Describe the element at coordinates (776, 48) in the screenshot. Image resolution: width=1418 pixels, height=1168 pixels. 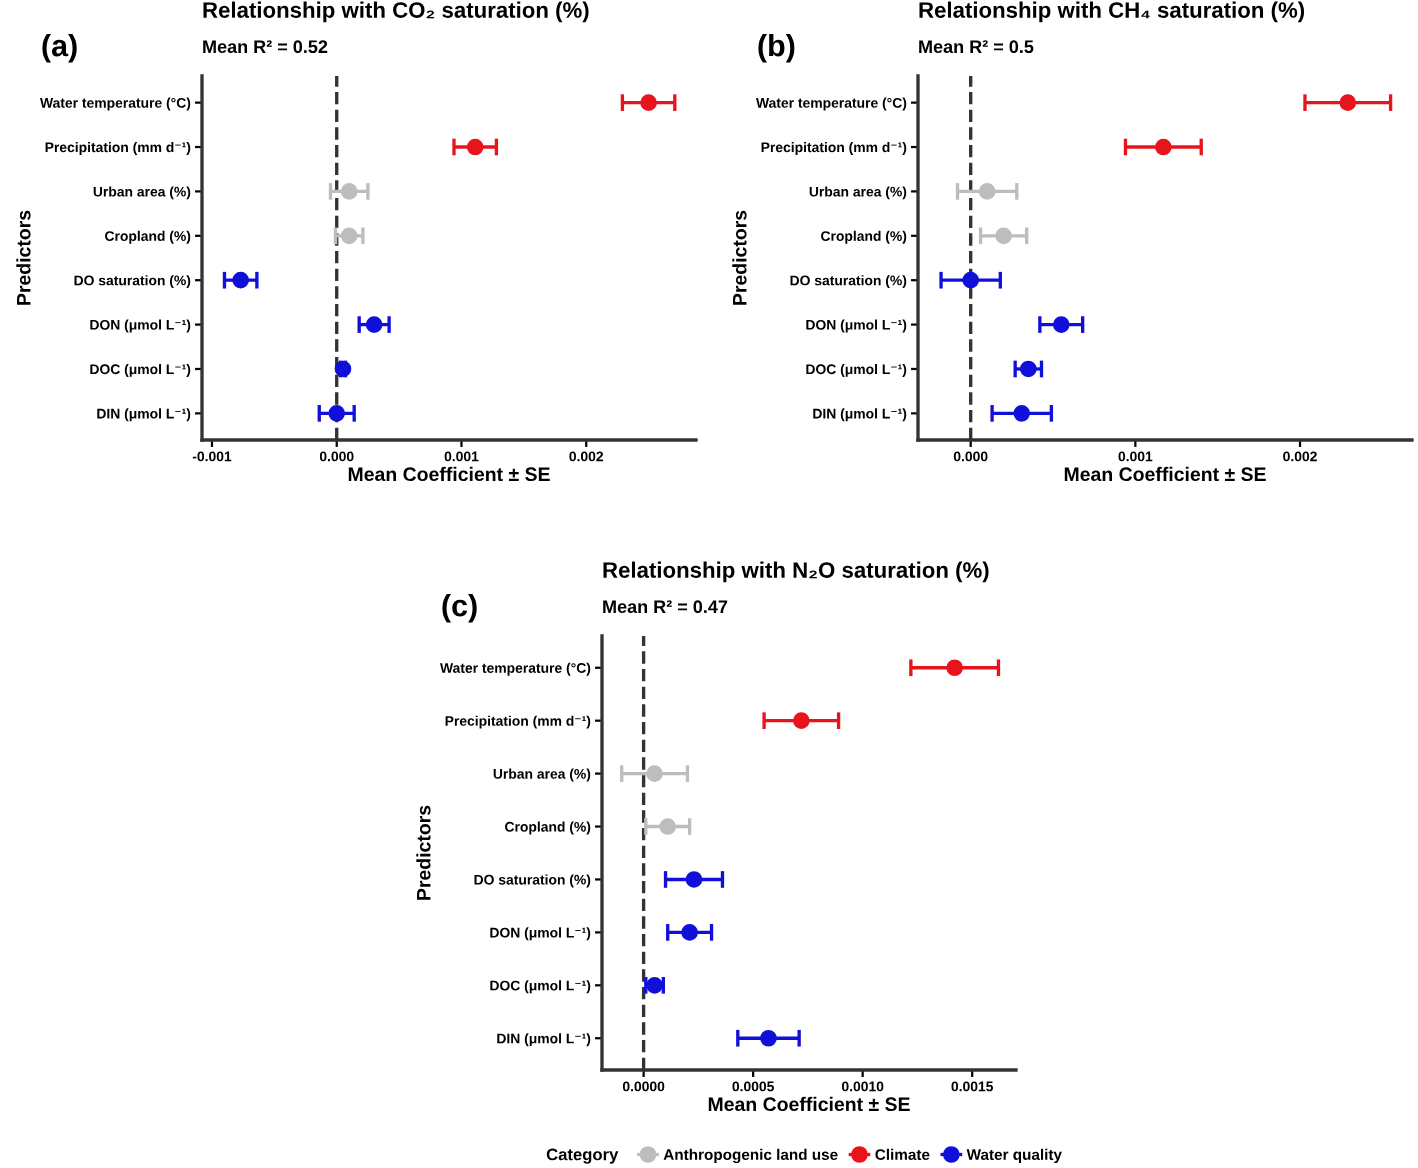
I see `text: (b)` at that location.